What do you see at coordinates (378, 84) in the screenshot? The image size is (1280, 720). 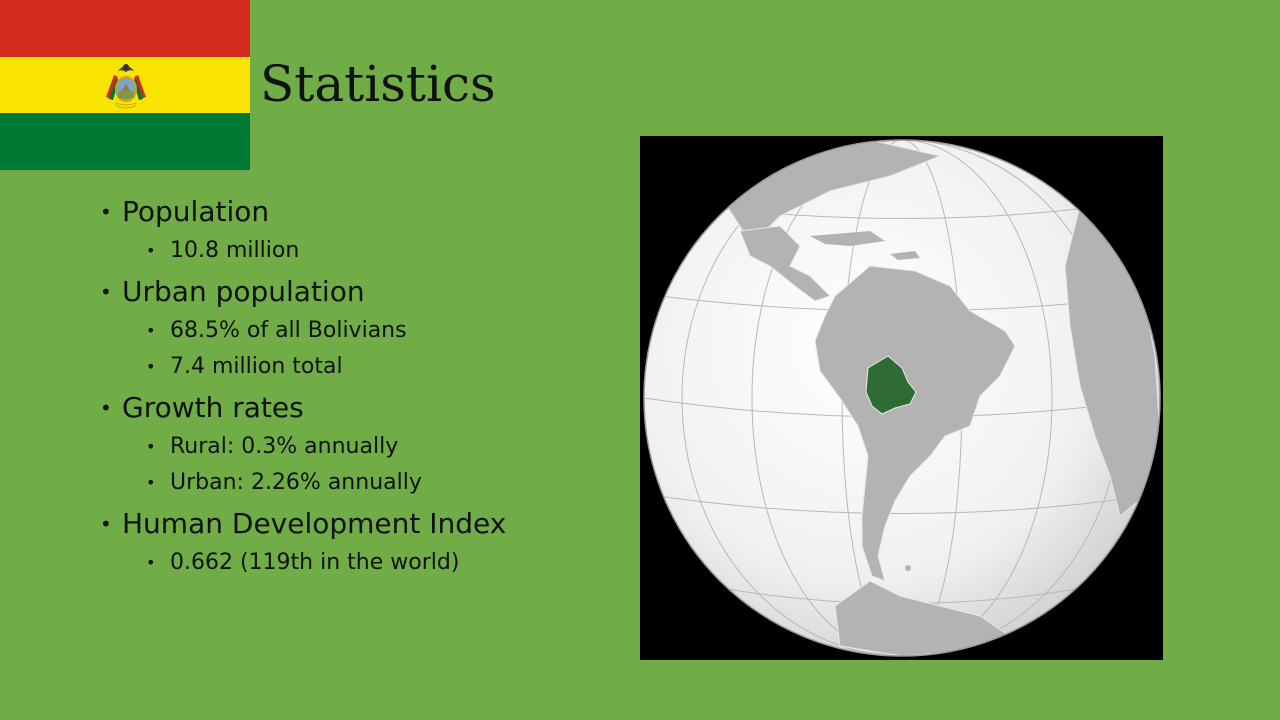 I see `slide-title: Statistics` at bounding box center [378, 84].